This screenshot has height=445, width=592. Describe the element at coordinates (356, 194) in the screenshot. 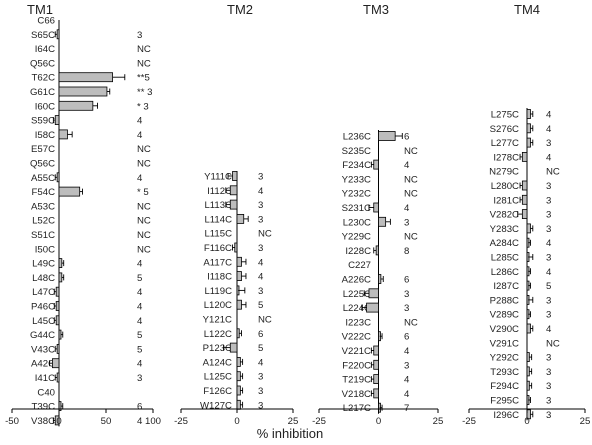

I see `row-label: Y232C` at that location.